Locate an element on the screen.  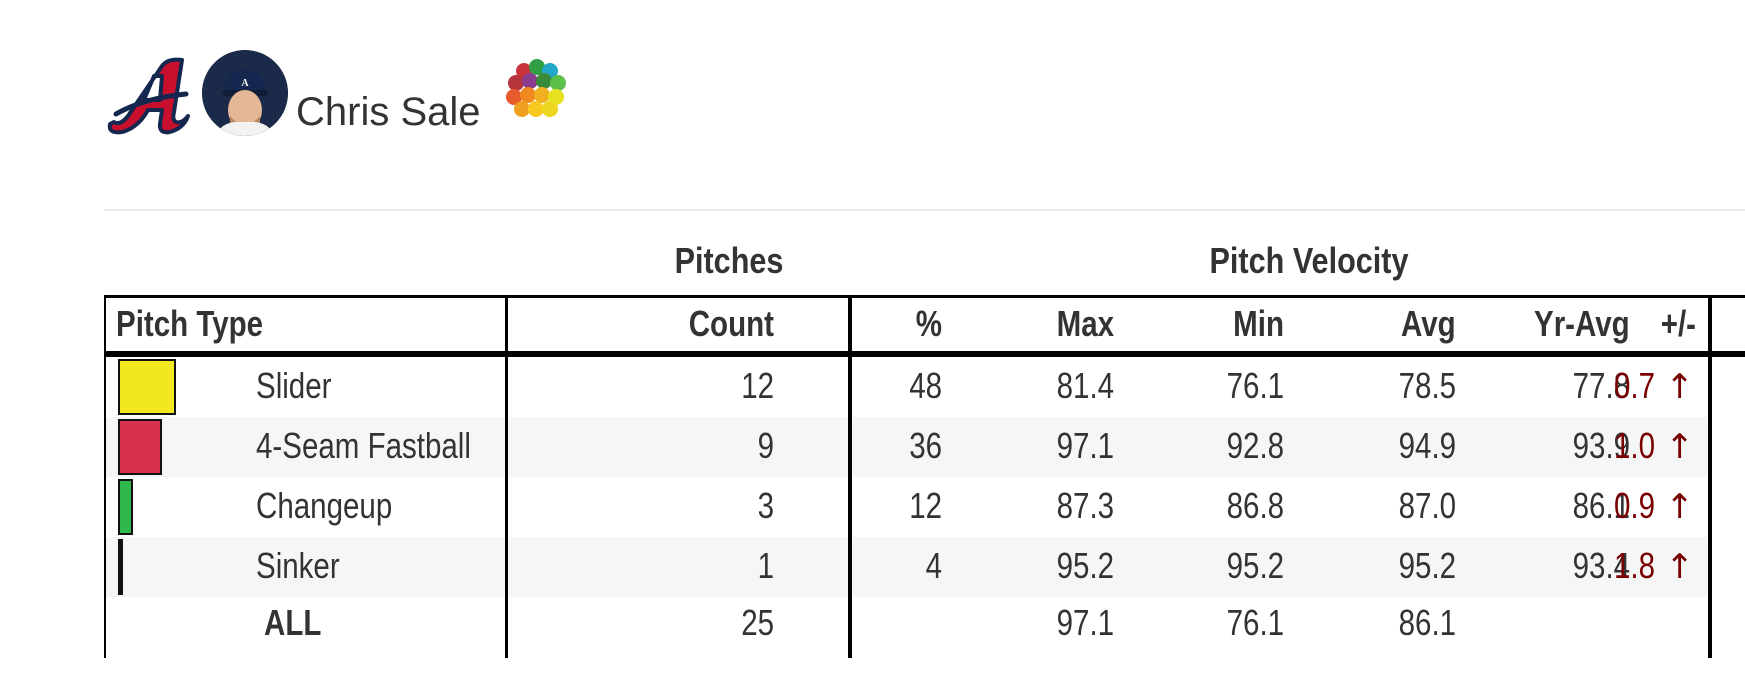
color-dots-logo-icon is located at coordinates (536, 88).